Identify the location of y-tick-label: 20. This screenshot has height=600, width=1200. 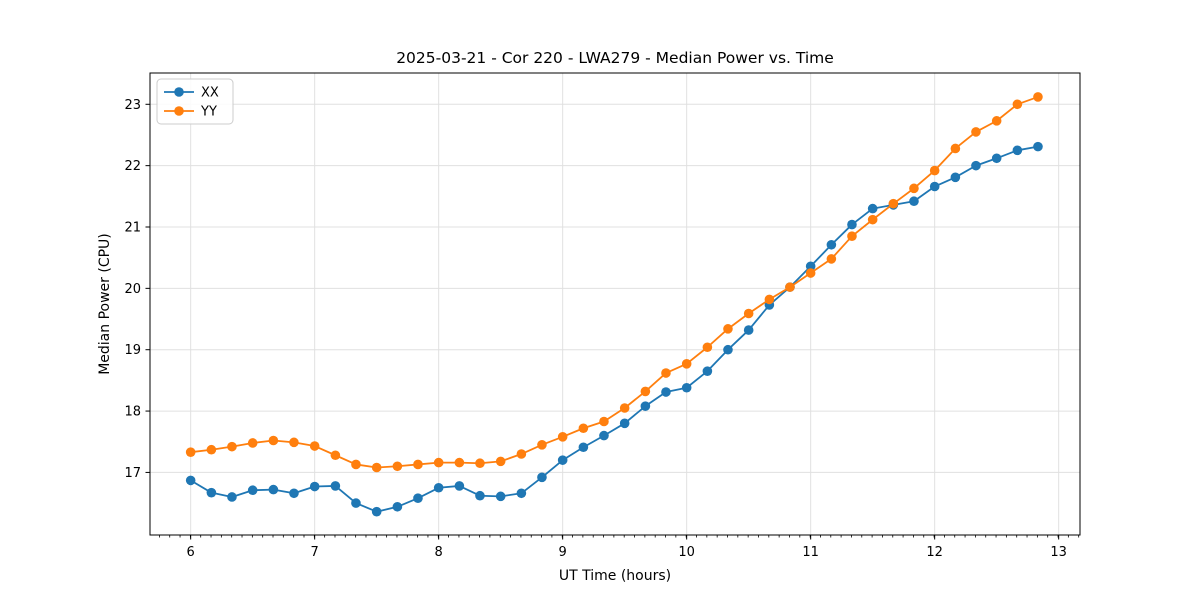
(132, 289).